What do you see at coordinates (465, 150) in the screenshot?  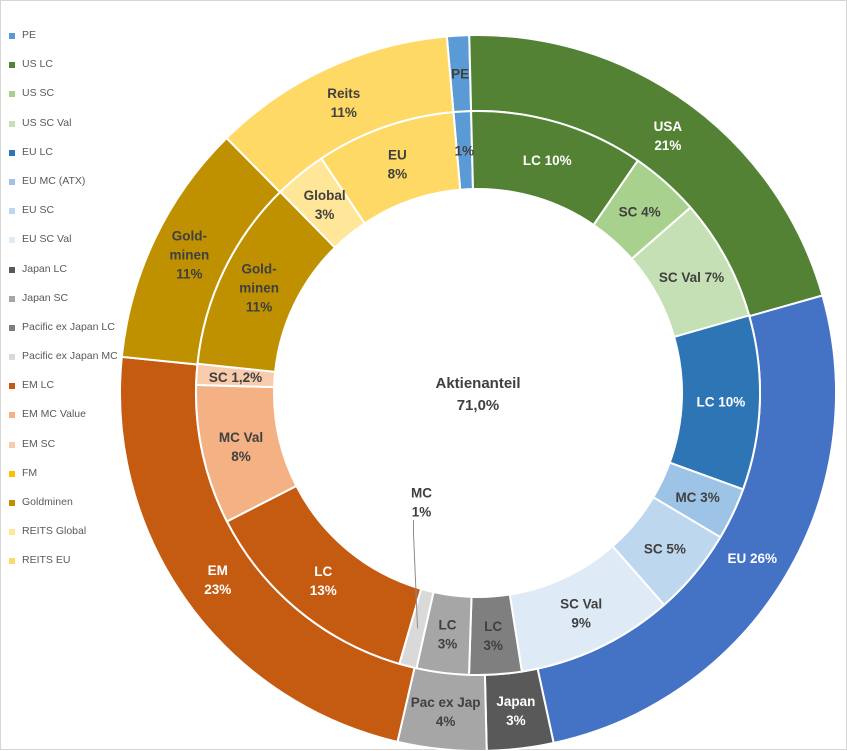 I see `inner_ring-label: 1%` at bounding box center [465, 150].